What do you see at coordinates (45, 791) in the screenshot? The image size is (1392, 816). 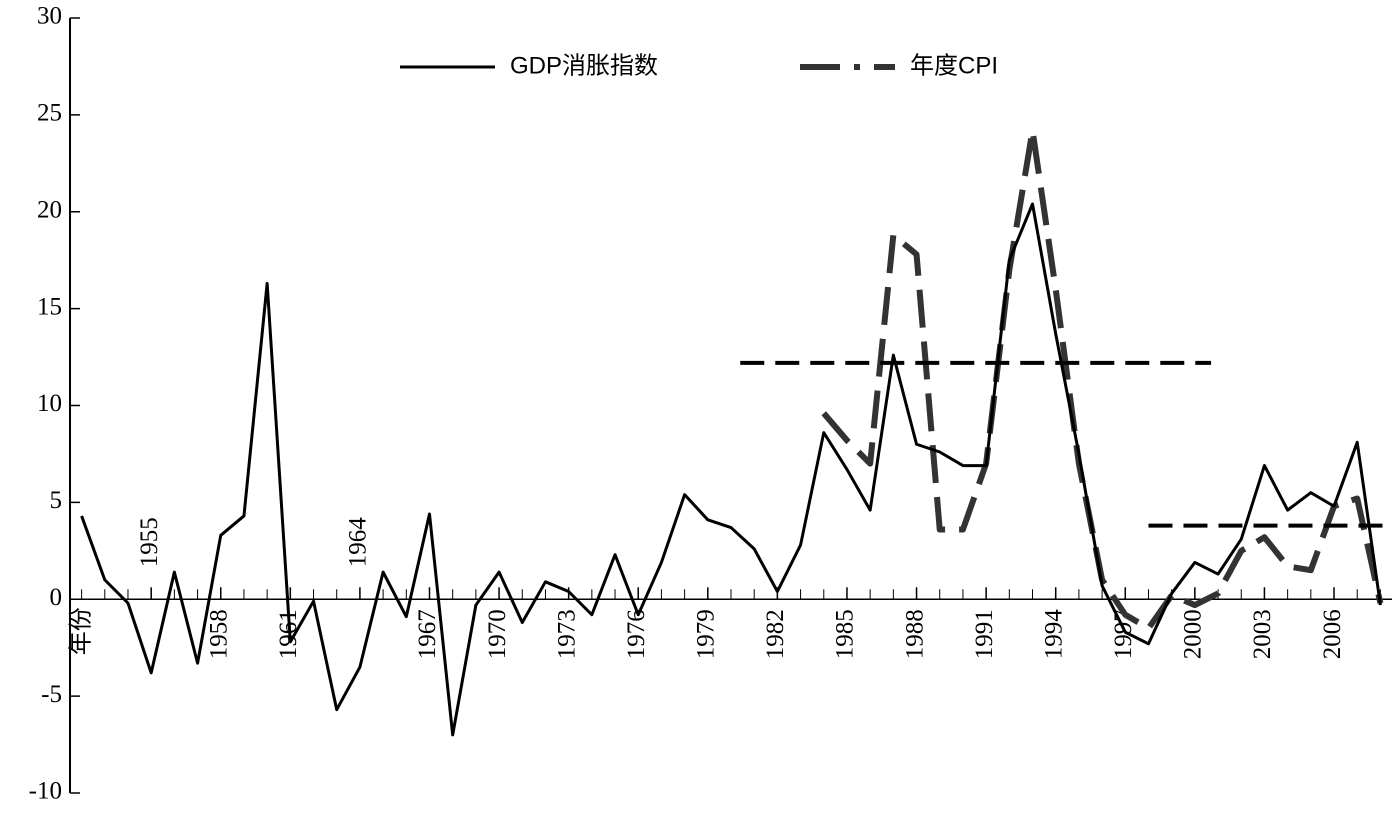 I see `y-tick-label: -10` at bounding box center [45, 791].